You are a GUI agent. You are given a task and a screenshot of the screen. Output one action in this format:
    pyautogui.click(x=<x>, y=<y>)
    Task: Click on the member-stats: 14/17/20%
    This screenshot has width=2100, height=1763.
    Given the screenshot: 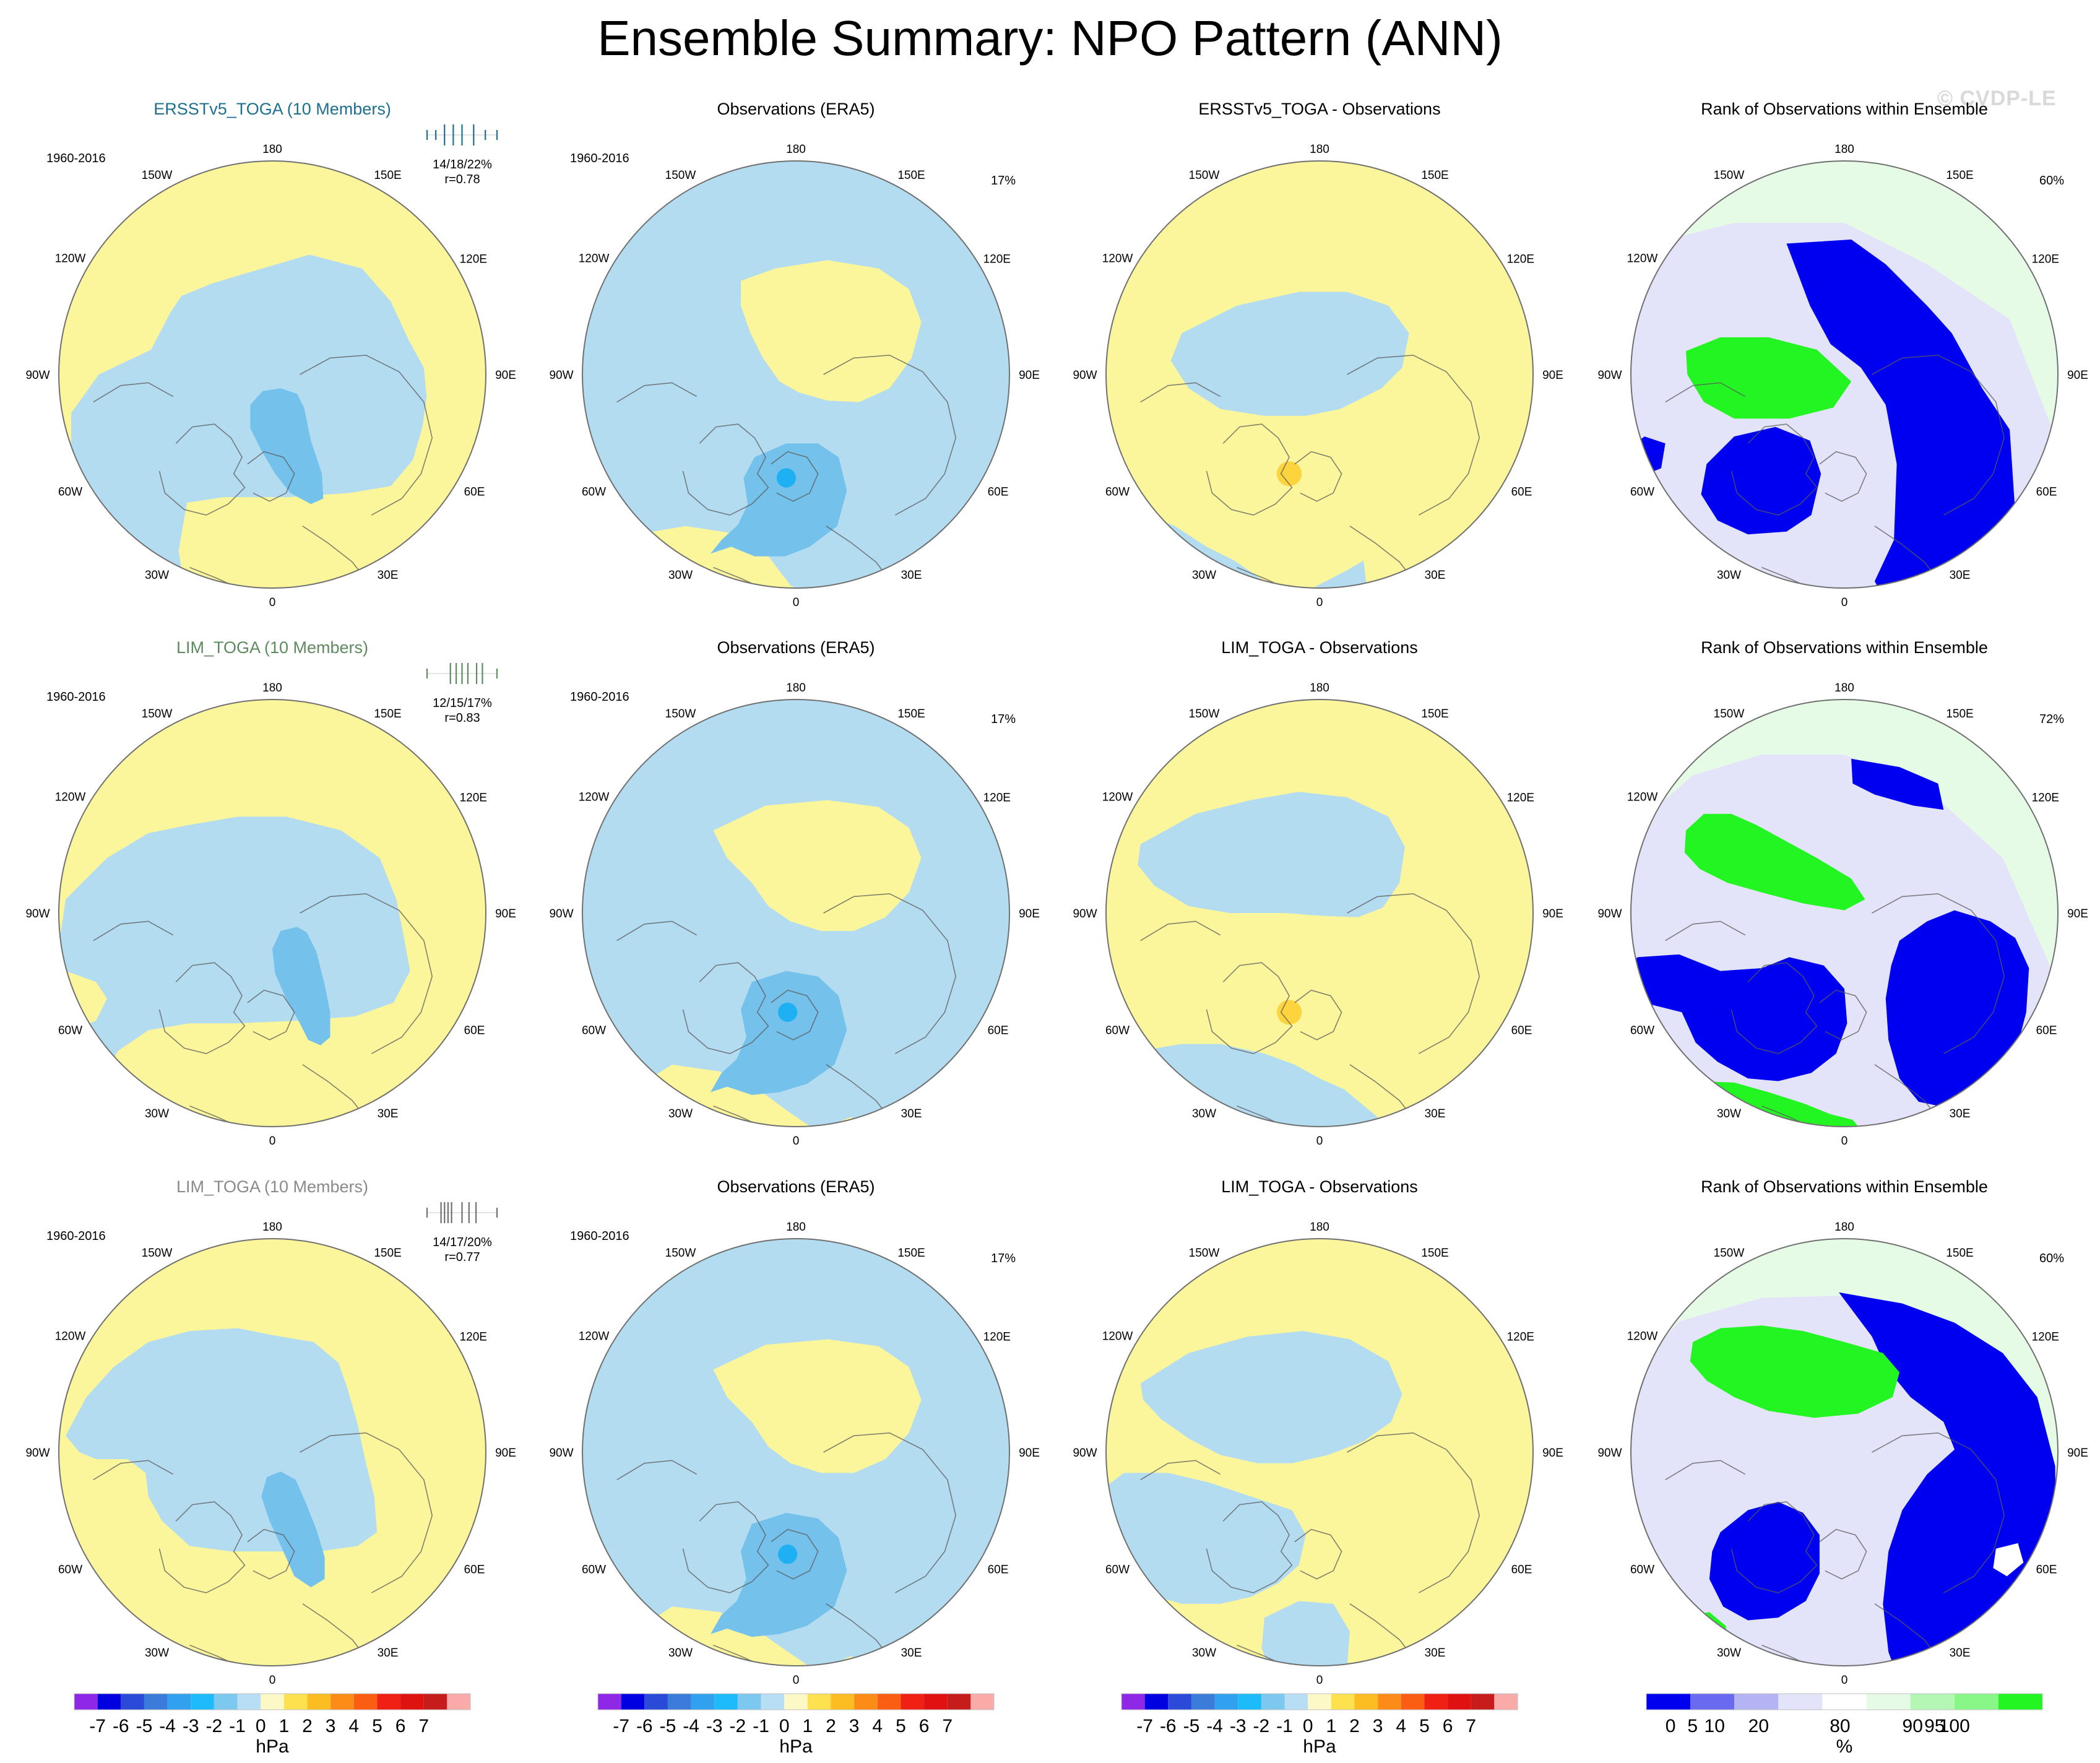 What is the action you would take?
    pyautogui.click(x=462, y=1242)
    